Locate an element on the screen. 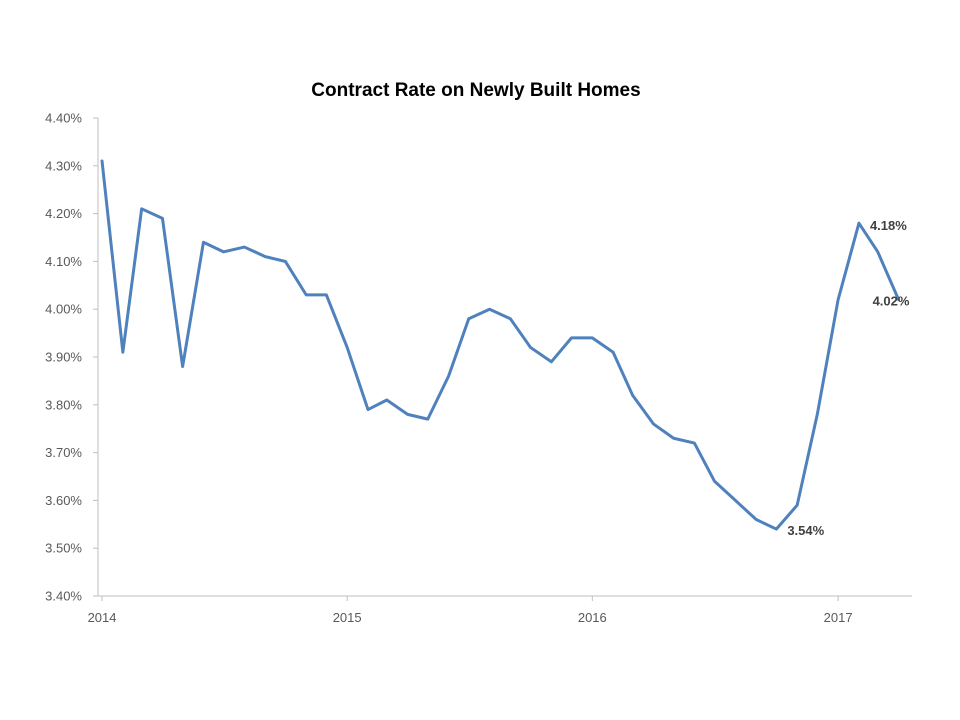 This screenshot has height=720, width=960. y-tick-label: 3.70% is located at coordinates (63, 452).